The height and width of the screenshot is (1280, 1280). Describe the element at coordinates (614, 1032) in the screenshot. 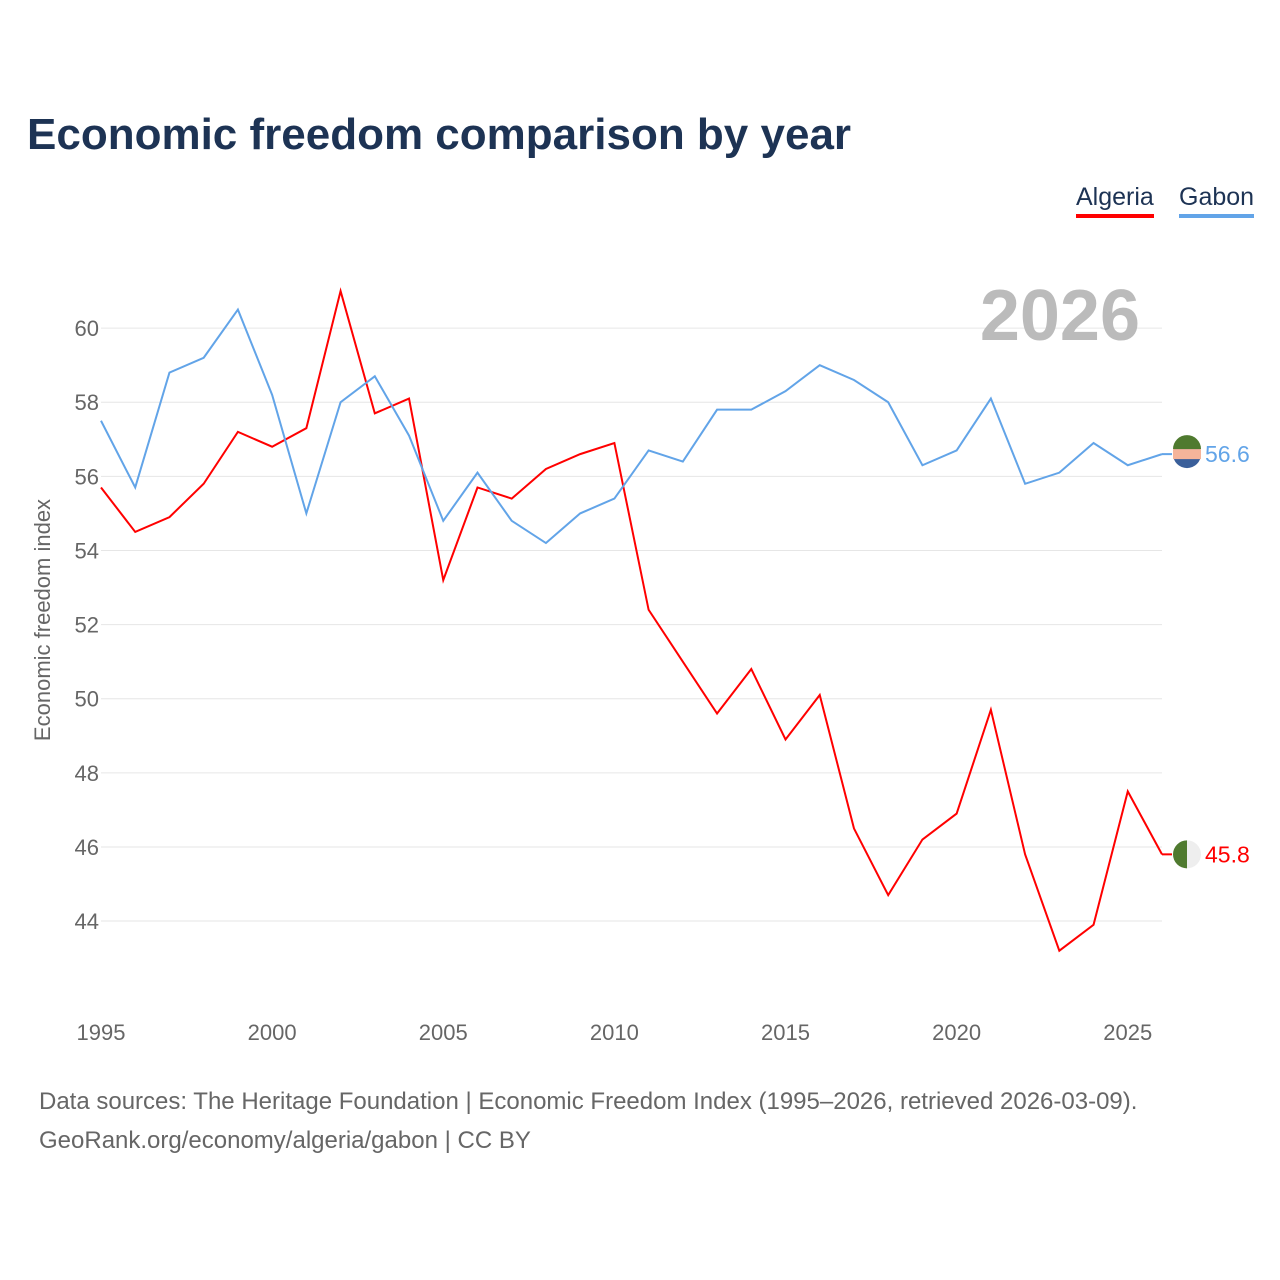

I see `x-tick-label: 2010` at that location.